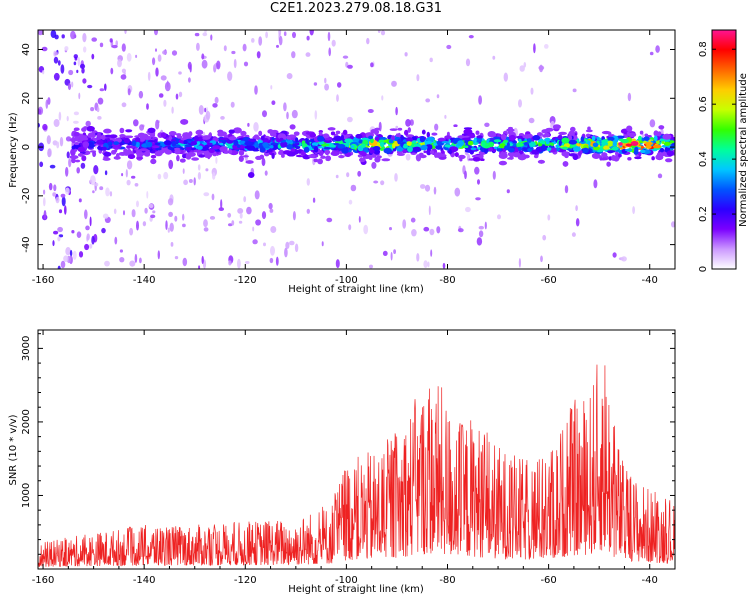  Describe the element at coordinates (43, 280) in the screenshot. I see `x-tick-label: -160` at that location.